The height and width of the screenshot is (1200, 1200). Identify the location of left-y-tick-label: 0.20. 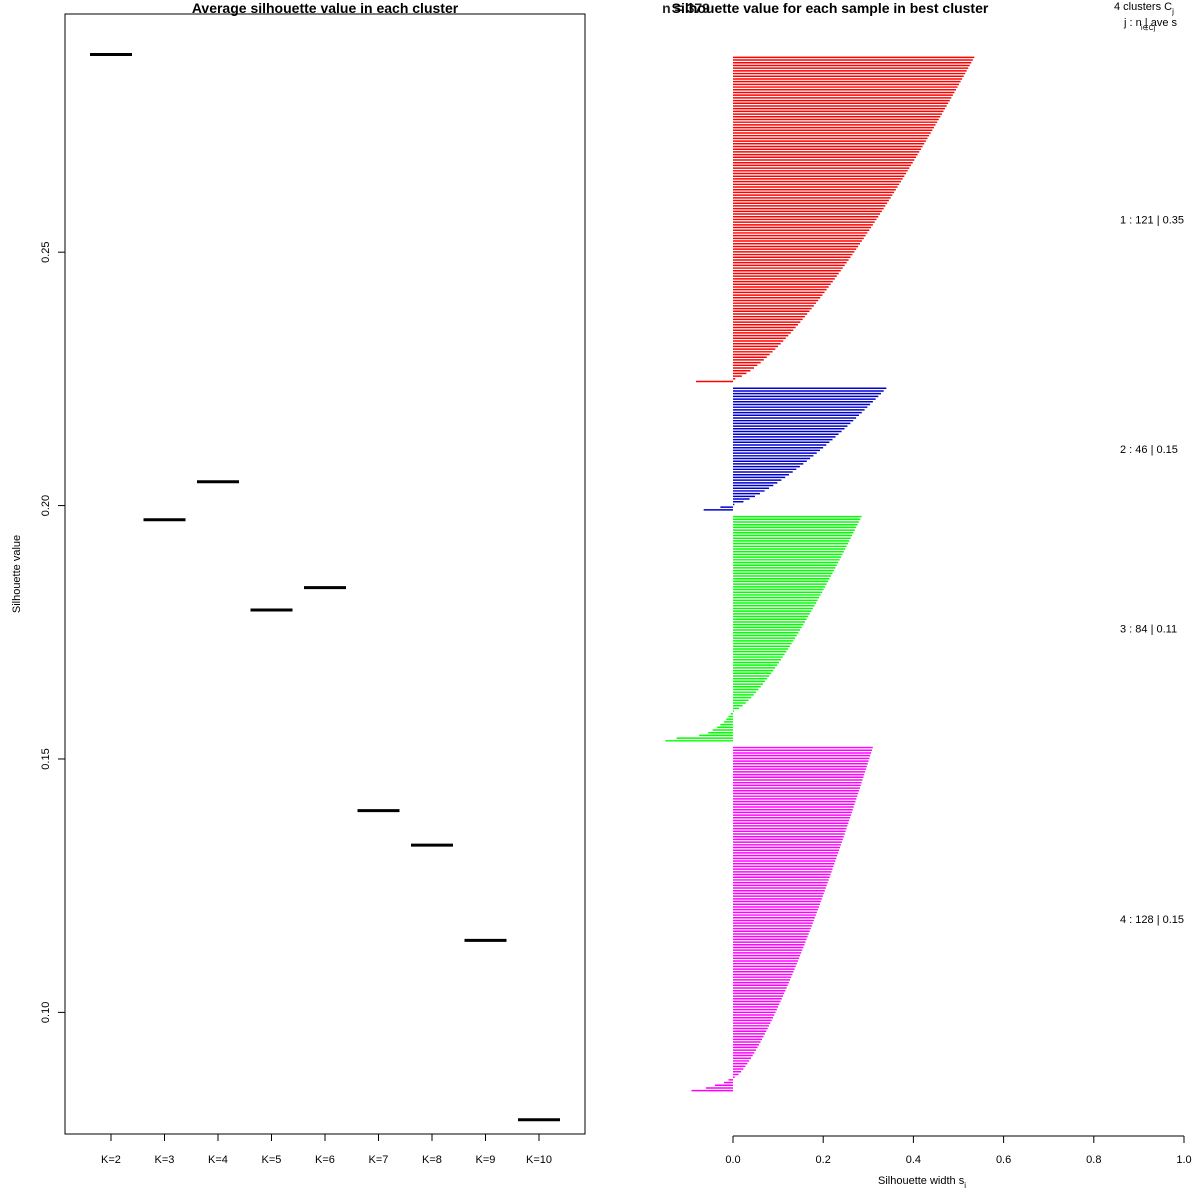
(46, 505).